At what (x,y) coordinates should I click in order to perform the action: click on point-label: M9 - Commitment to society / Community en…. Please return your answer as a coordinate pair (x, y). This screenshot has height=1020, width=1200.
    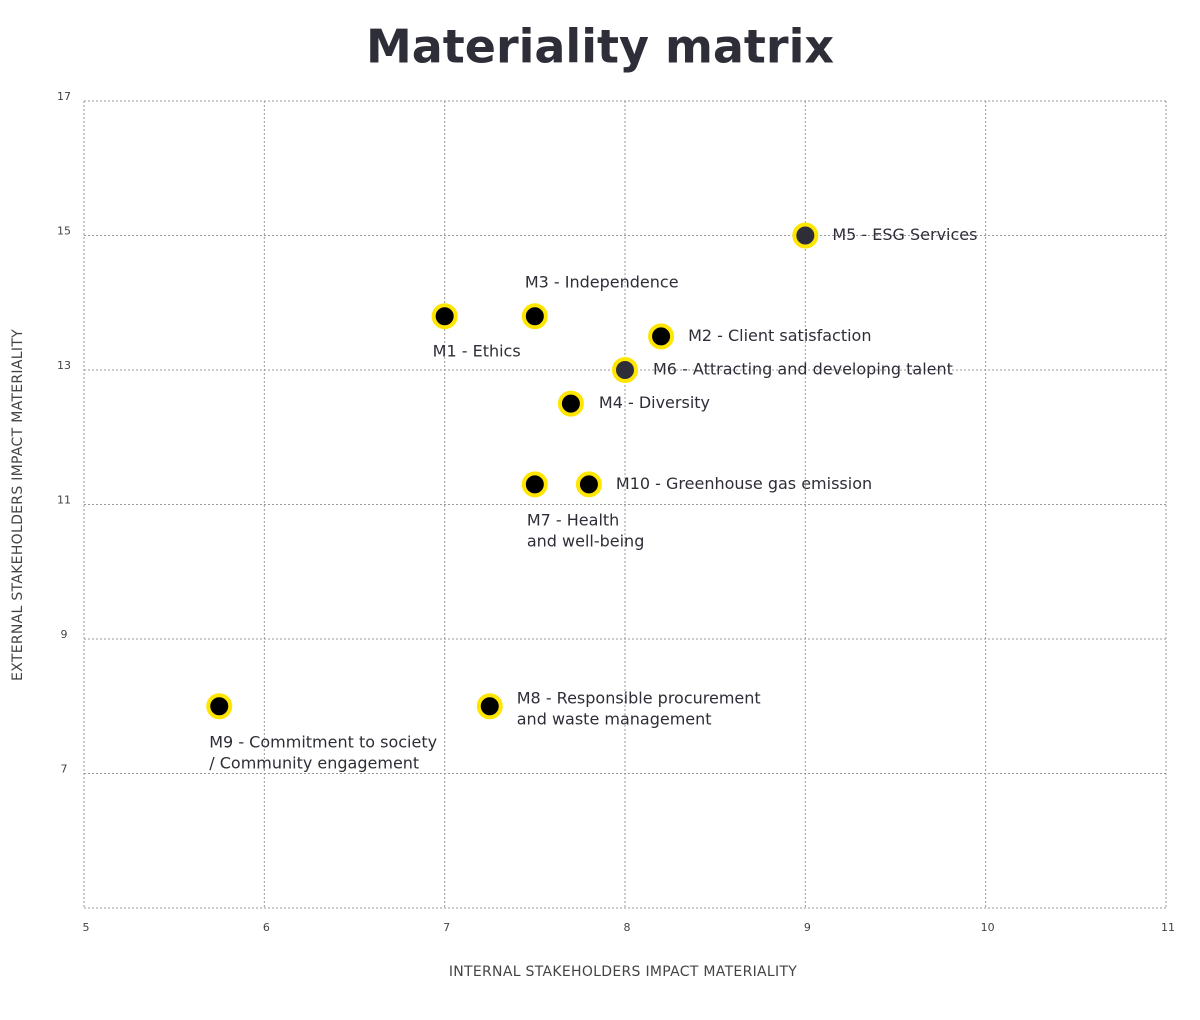
    Looking at the image, I should click on (323, 752).